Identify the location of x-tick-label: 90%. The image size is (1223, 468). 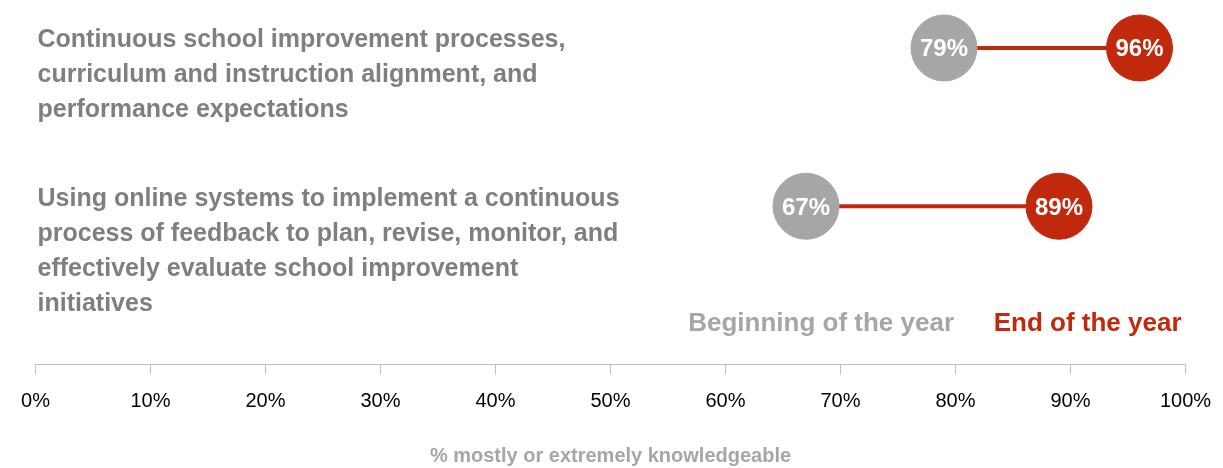
(1070, 399).